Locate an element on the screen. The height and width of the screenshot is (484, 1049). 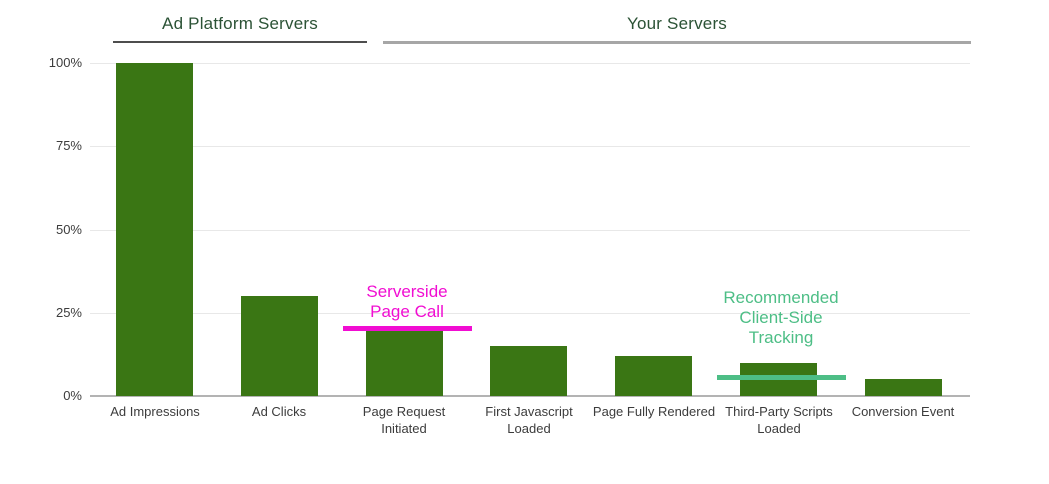
annotation-recommended-client-side-tracking: Recommended Client-Side Tracking is located at coordinates (781, 317).